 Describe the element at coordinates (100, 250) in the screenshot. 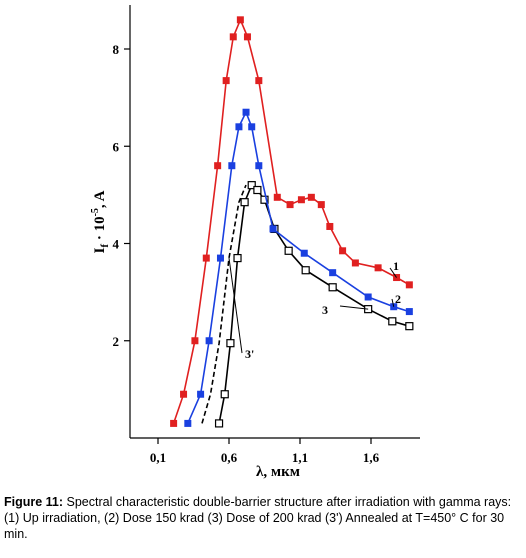

I see `y-axis-title-main: I` at that location.